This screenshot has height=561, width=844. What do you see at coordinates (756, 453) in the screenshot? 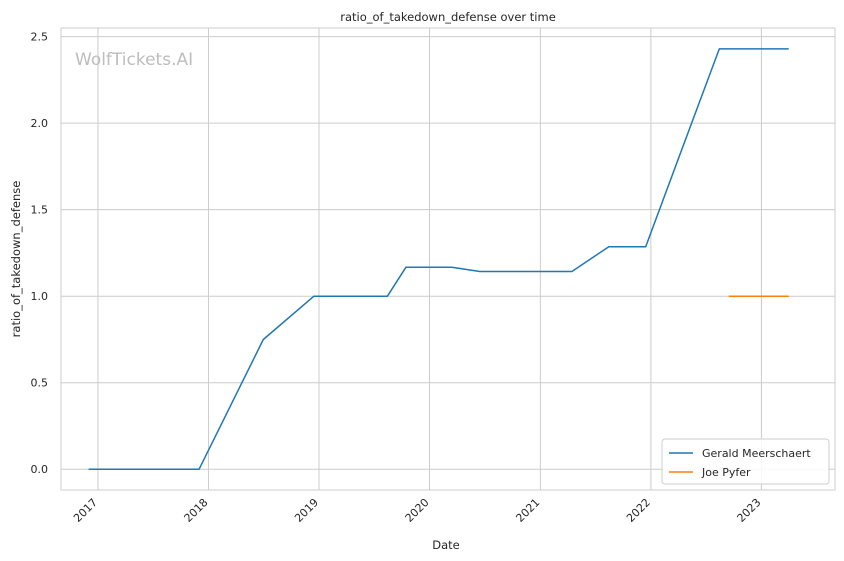
I see `legend-label-gerald-meerschaert: Gerald Meerschaert` at bounding box center [756, 453].